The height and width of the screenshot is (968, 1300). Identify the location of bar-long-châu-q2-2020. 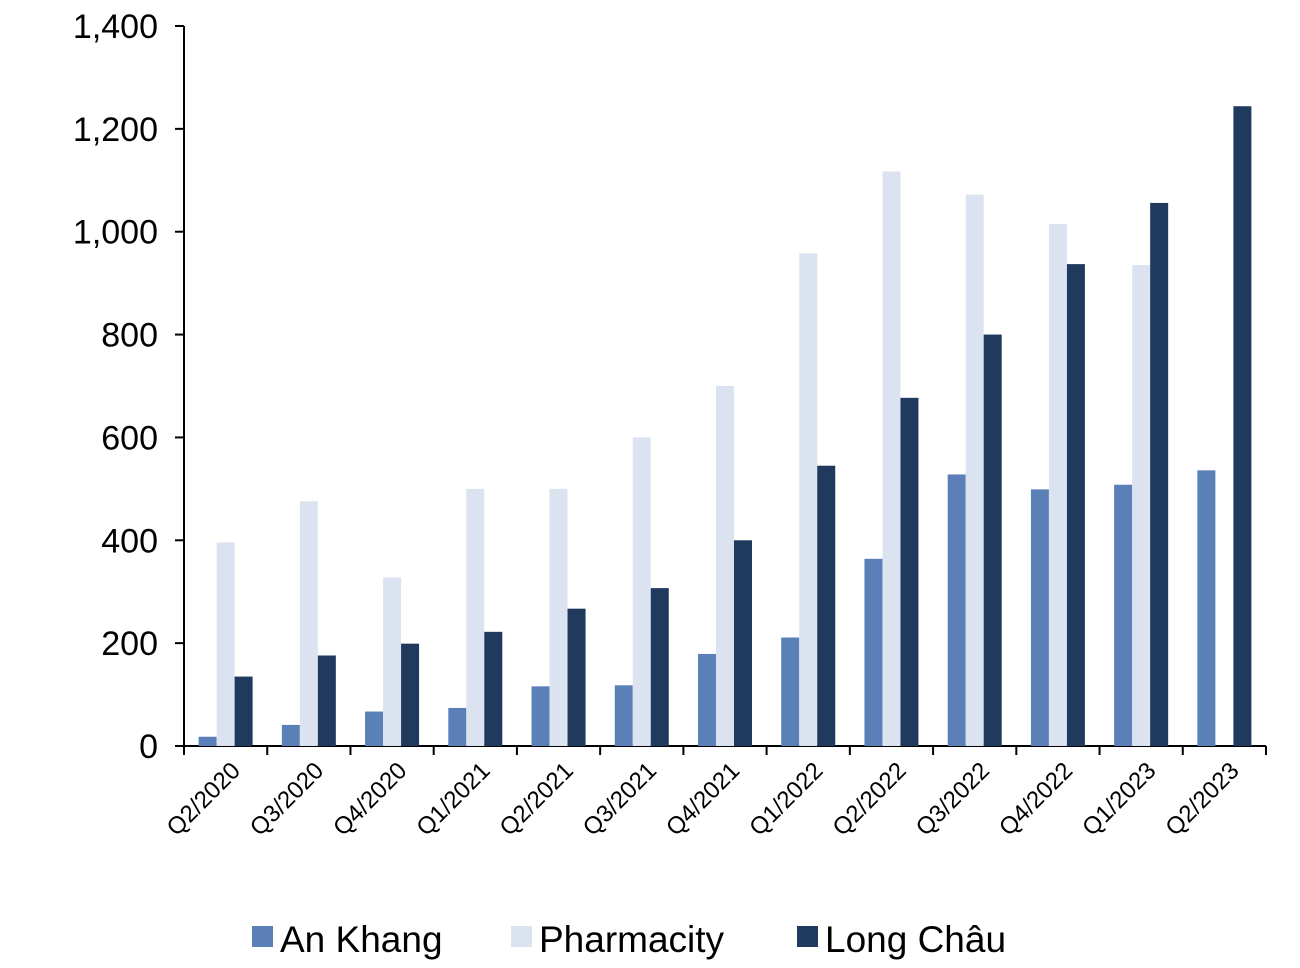
(243, 711).